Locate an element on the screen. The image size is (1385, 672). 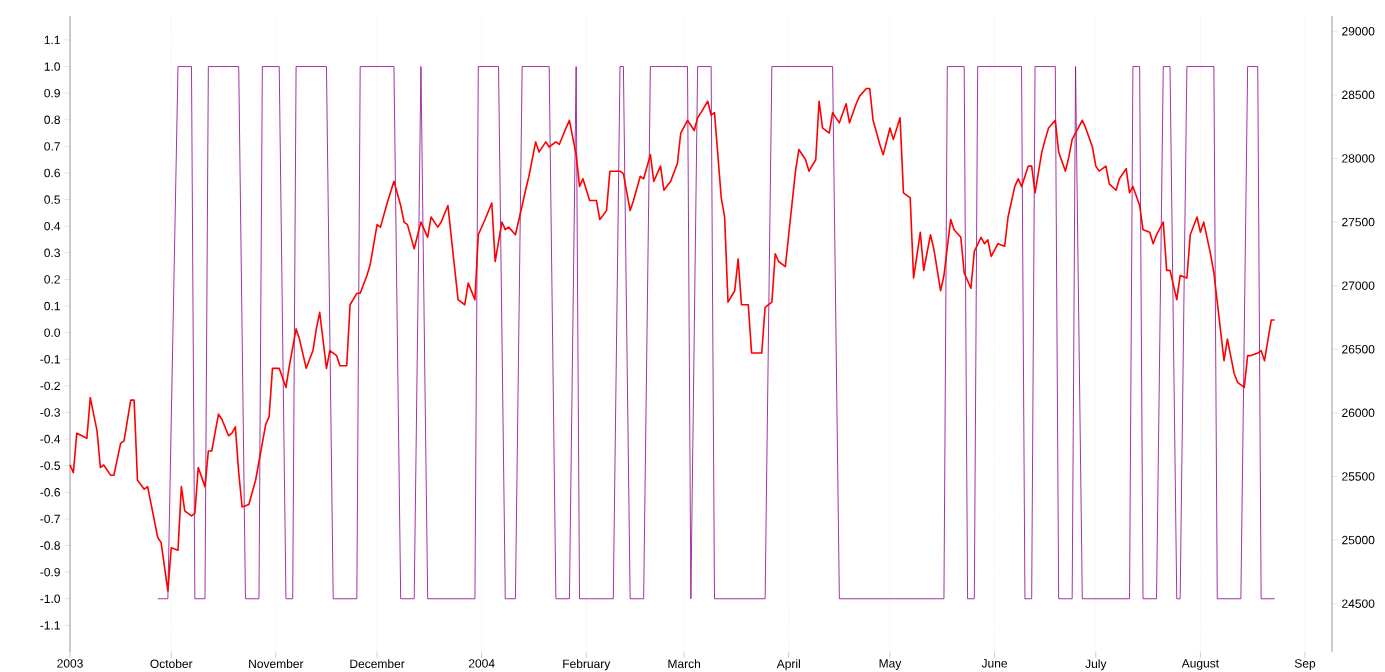
y-tick-label: -1.1 is located at coordinates (50, 625).